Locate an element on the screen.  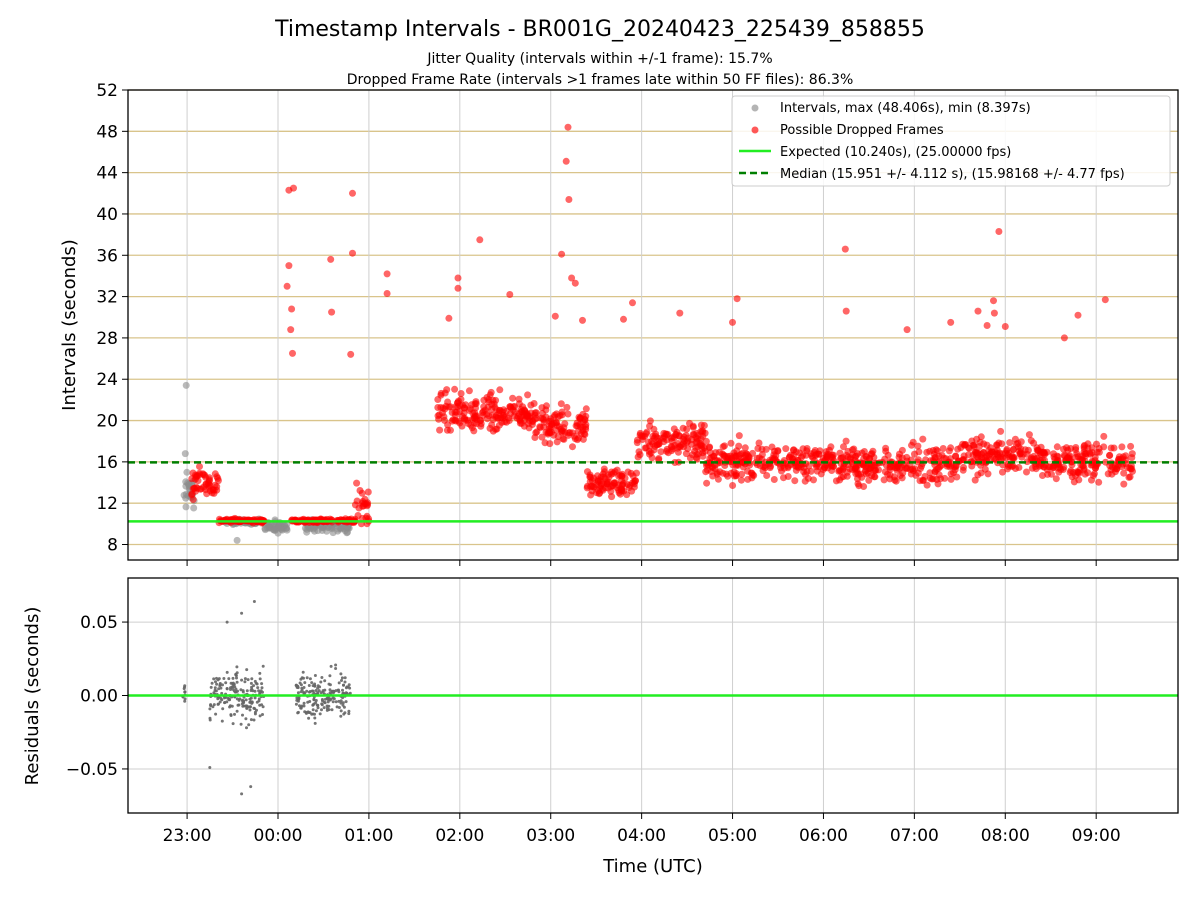
reference-lines is located at coordinates (653, 492).